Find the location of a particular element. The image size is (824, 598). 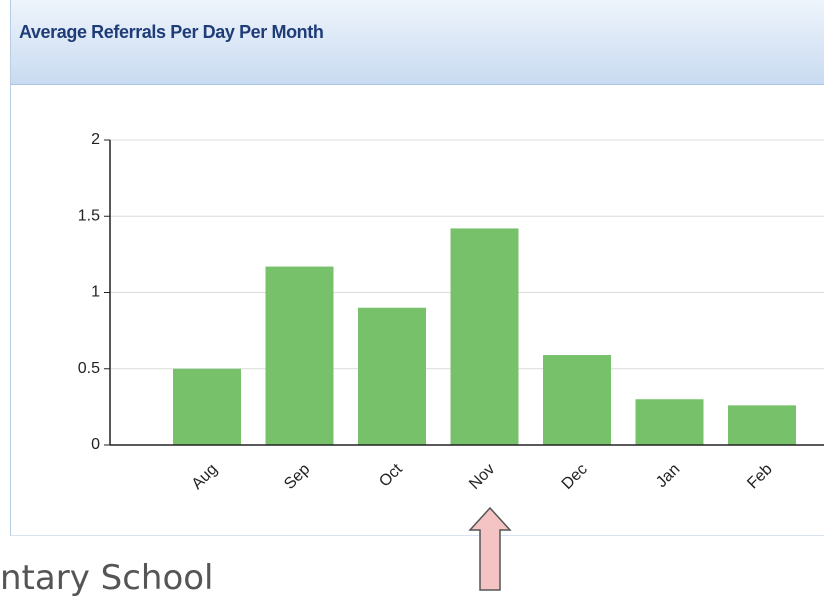

x-tick-label: Aug is located at coordinates (205, 477).